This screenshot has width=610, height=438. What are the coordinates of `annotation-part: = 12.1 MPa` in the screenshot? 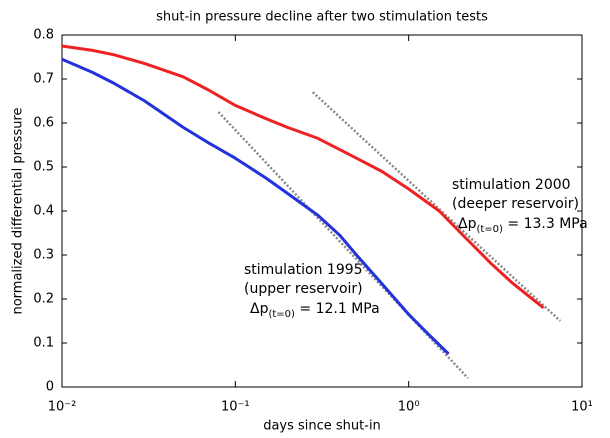 It's located at (337, 309).